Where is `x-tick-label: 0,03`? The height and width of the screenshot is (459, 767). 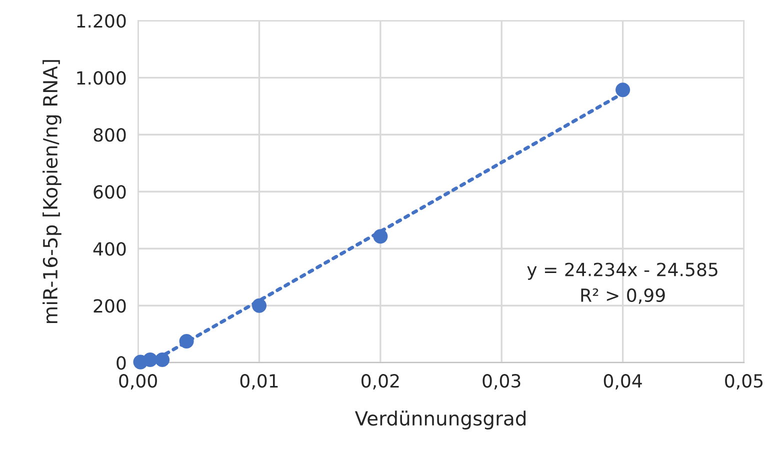 x-tick-label: 0,03 is located at coordinates (501, 382).